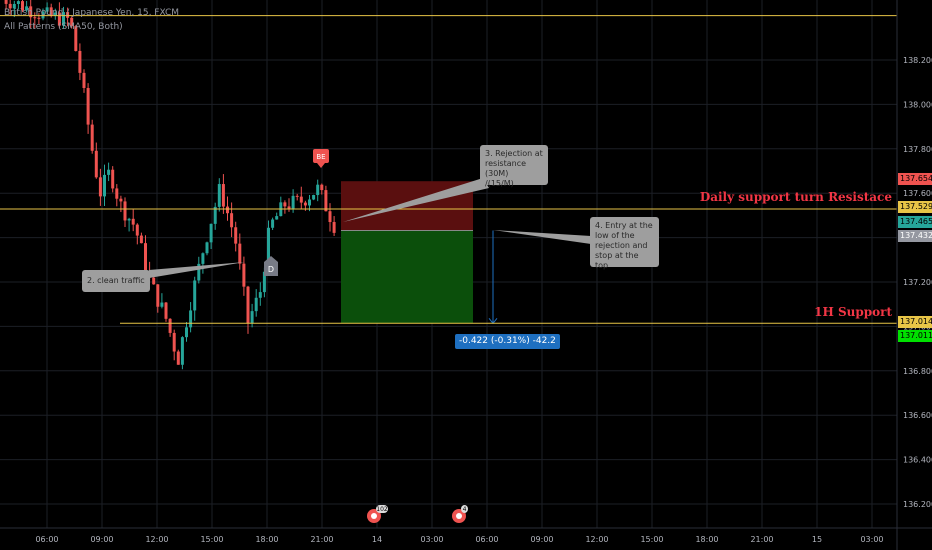 Image resolution: width=932 pixels, height=550 pixels. What do you see at coordinates (817, 539) in the screenshot?
I see `x-tick-label: 15` at bounding box center [817, 539].